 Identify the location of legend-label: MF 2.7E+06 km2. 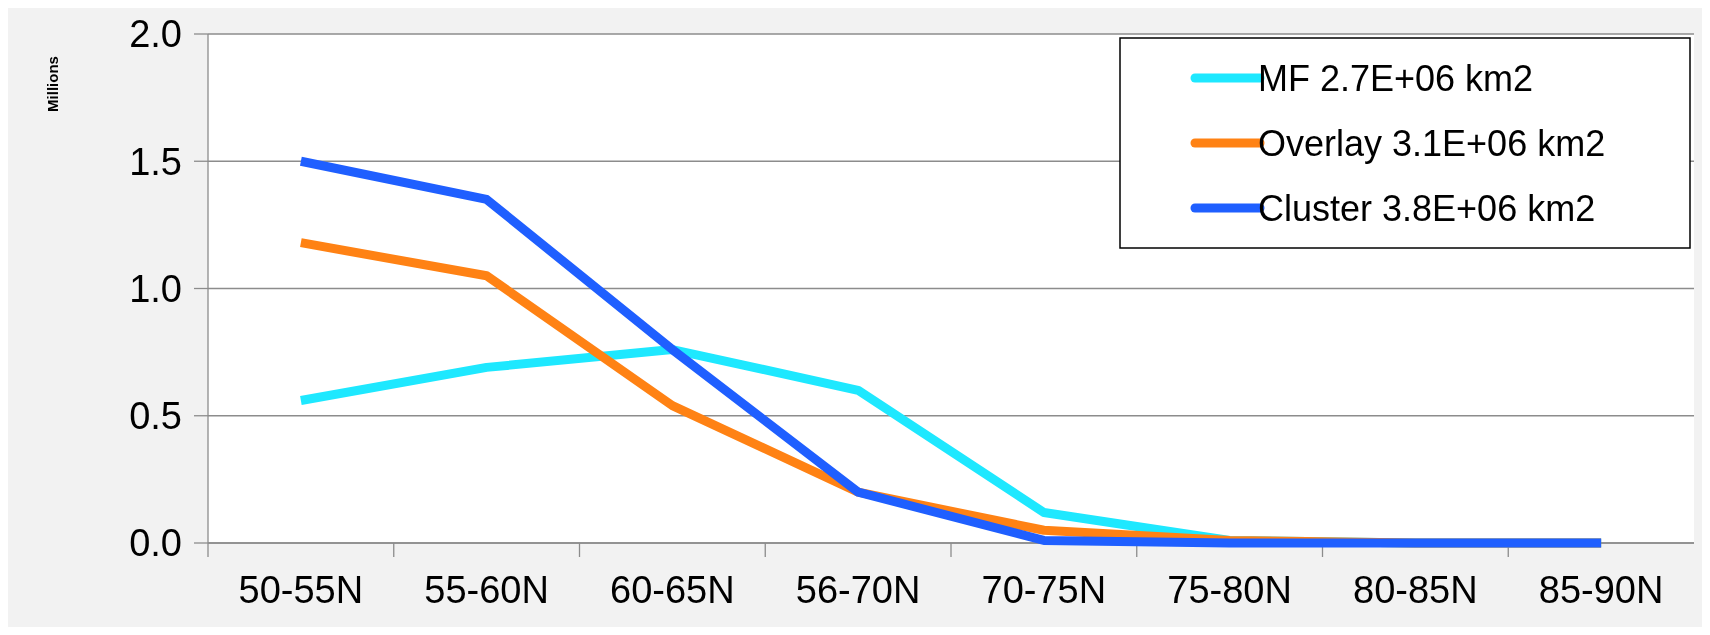
(1396, 78).